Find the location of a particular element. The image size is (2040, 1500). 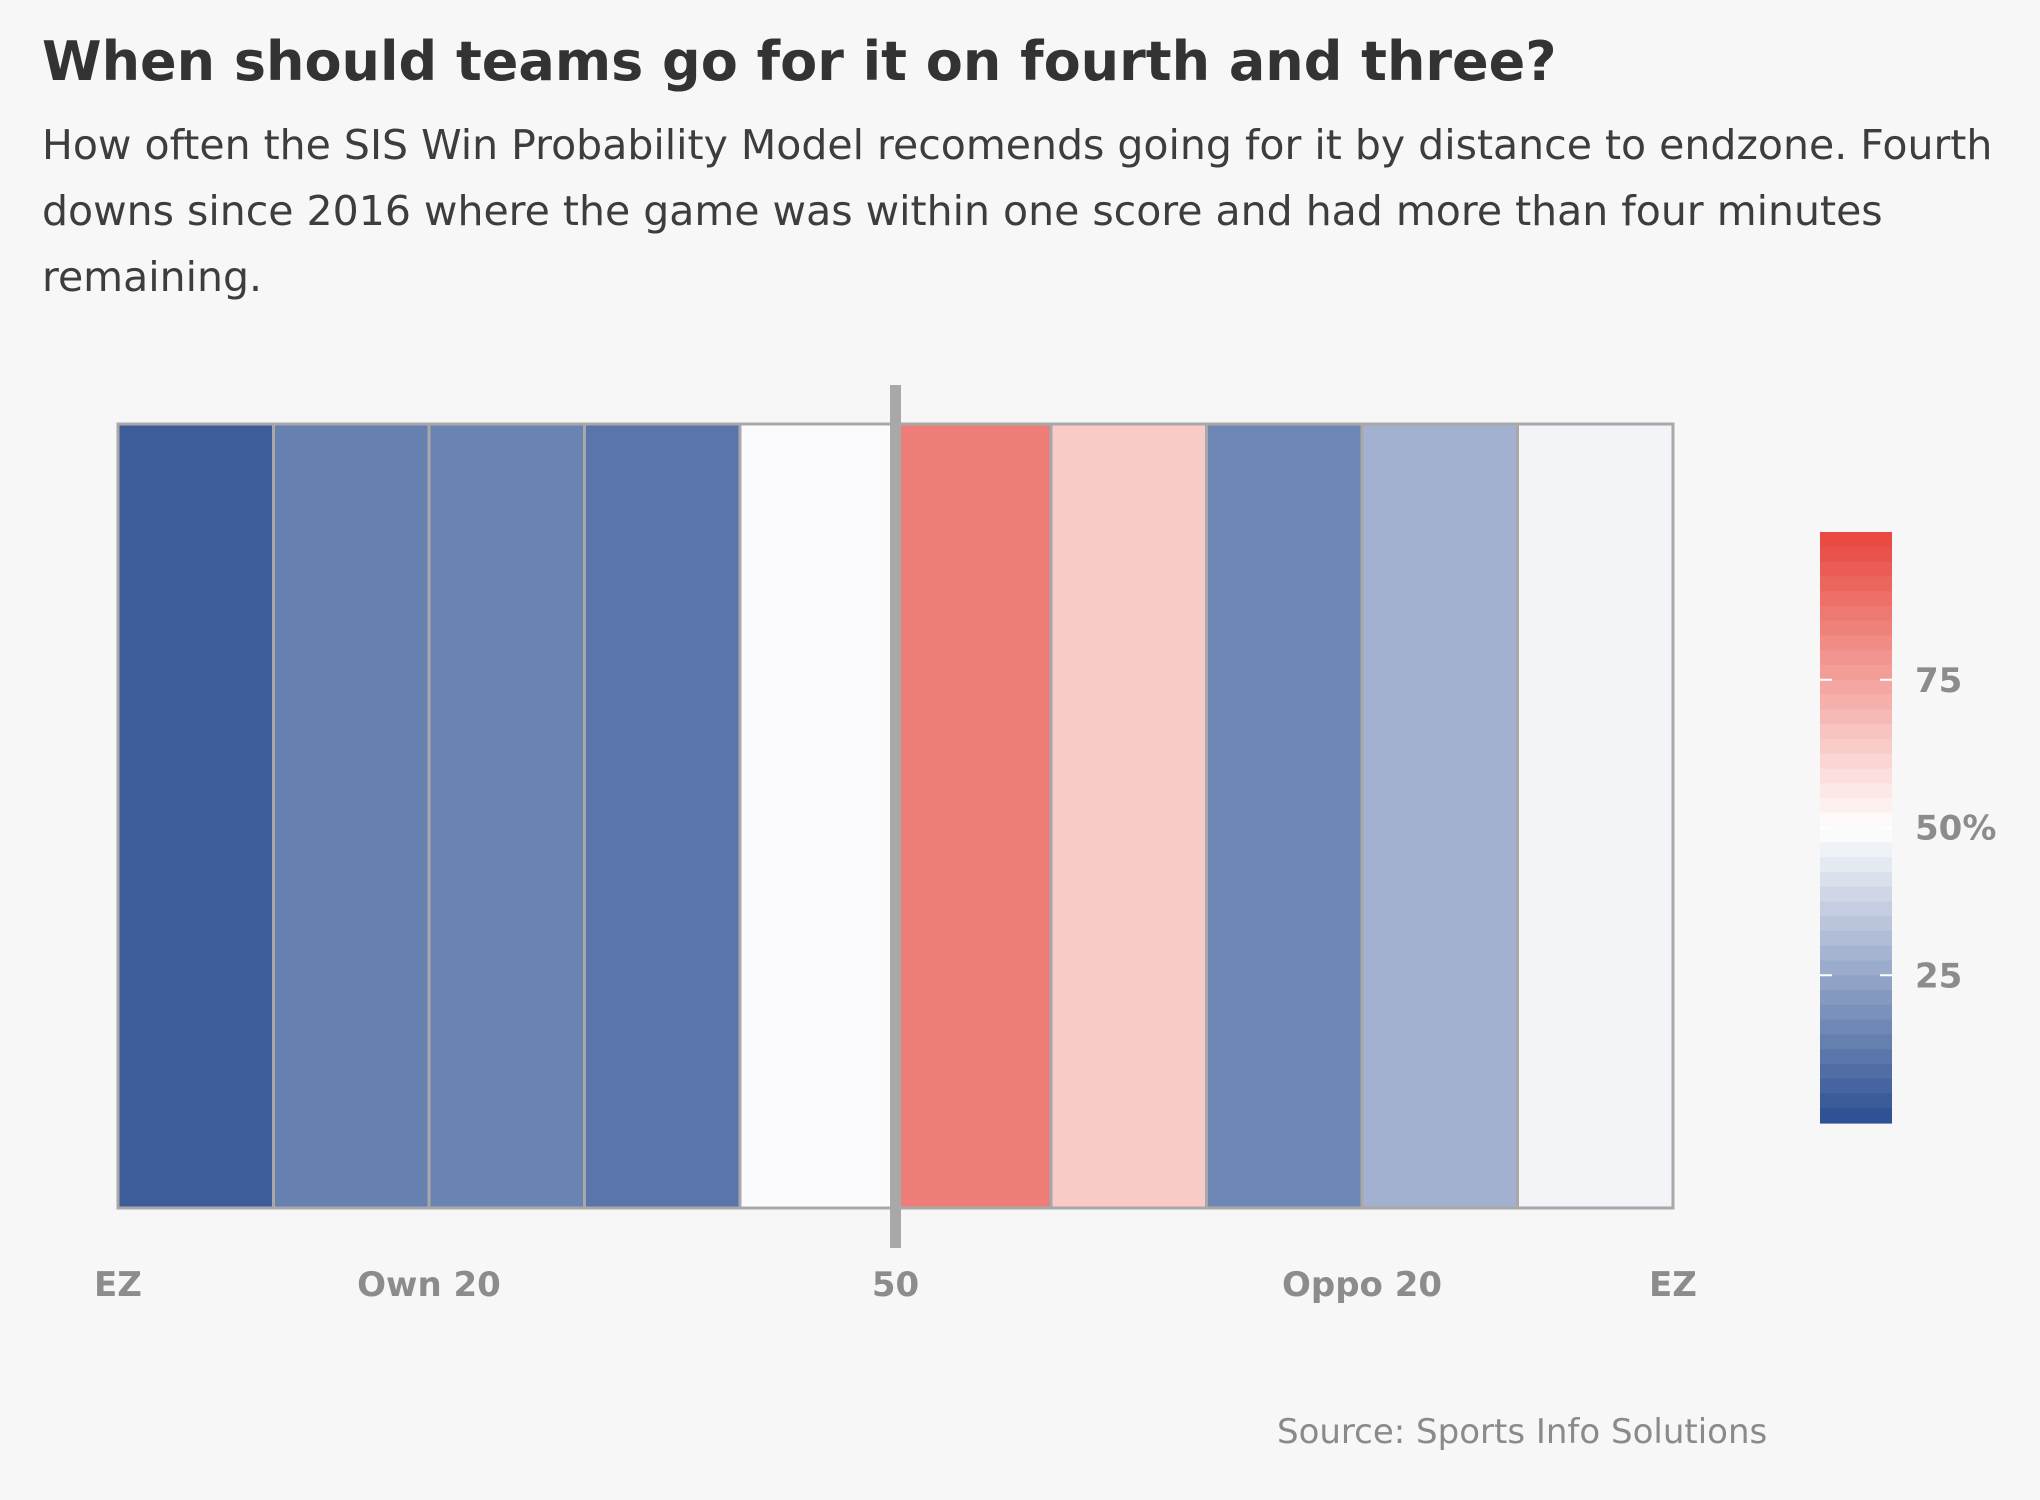

x-tick-label: Oppo 20 is located at coordinates (1362, 1285).